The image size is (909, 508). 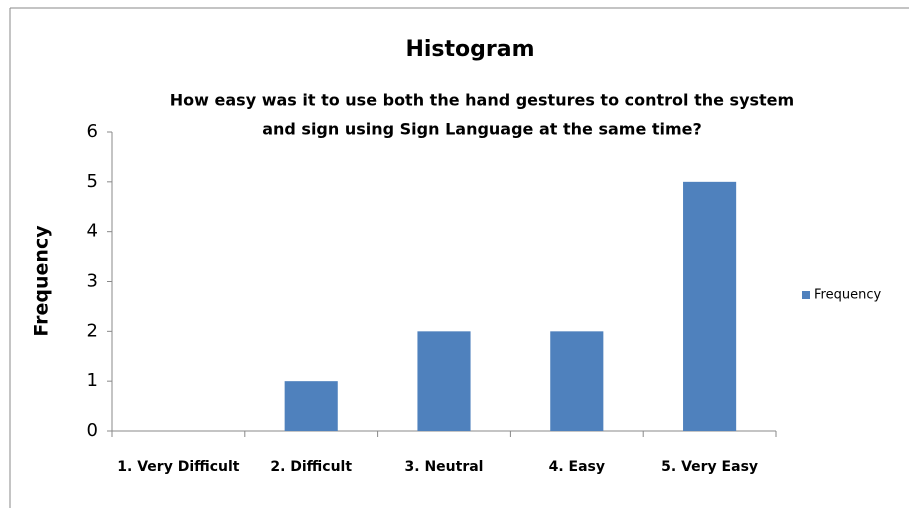 What do you see at coordinates (806, 295) in the screenshot?
I see `legend-swatch` at bounding box center [806, 295].